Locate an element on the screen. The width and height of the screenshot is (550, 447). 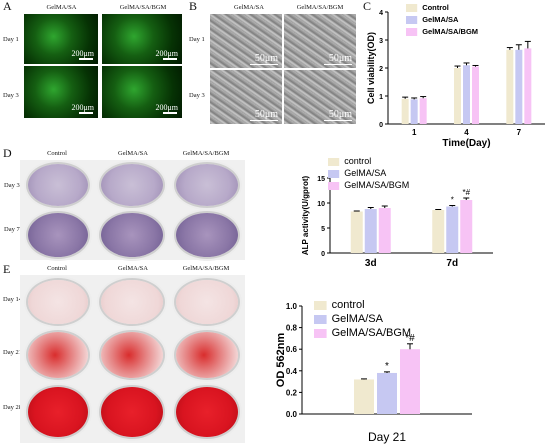
y-axis-label: OD 562nm is located at coordinates (281, 360).